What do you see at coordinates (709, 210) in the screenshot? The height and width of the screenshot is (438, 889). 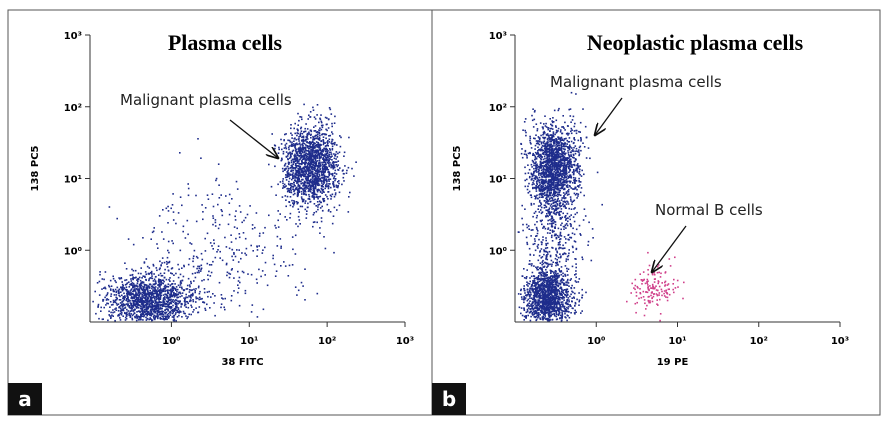 I see `annotation: Normal B cells` at bounding box center [709, 210].